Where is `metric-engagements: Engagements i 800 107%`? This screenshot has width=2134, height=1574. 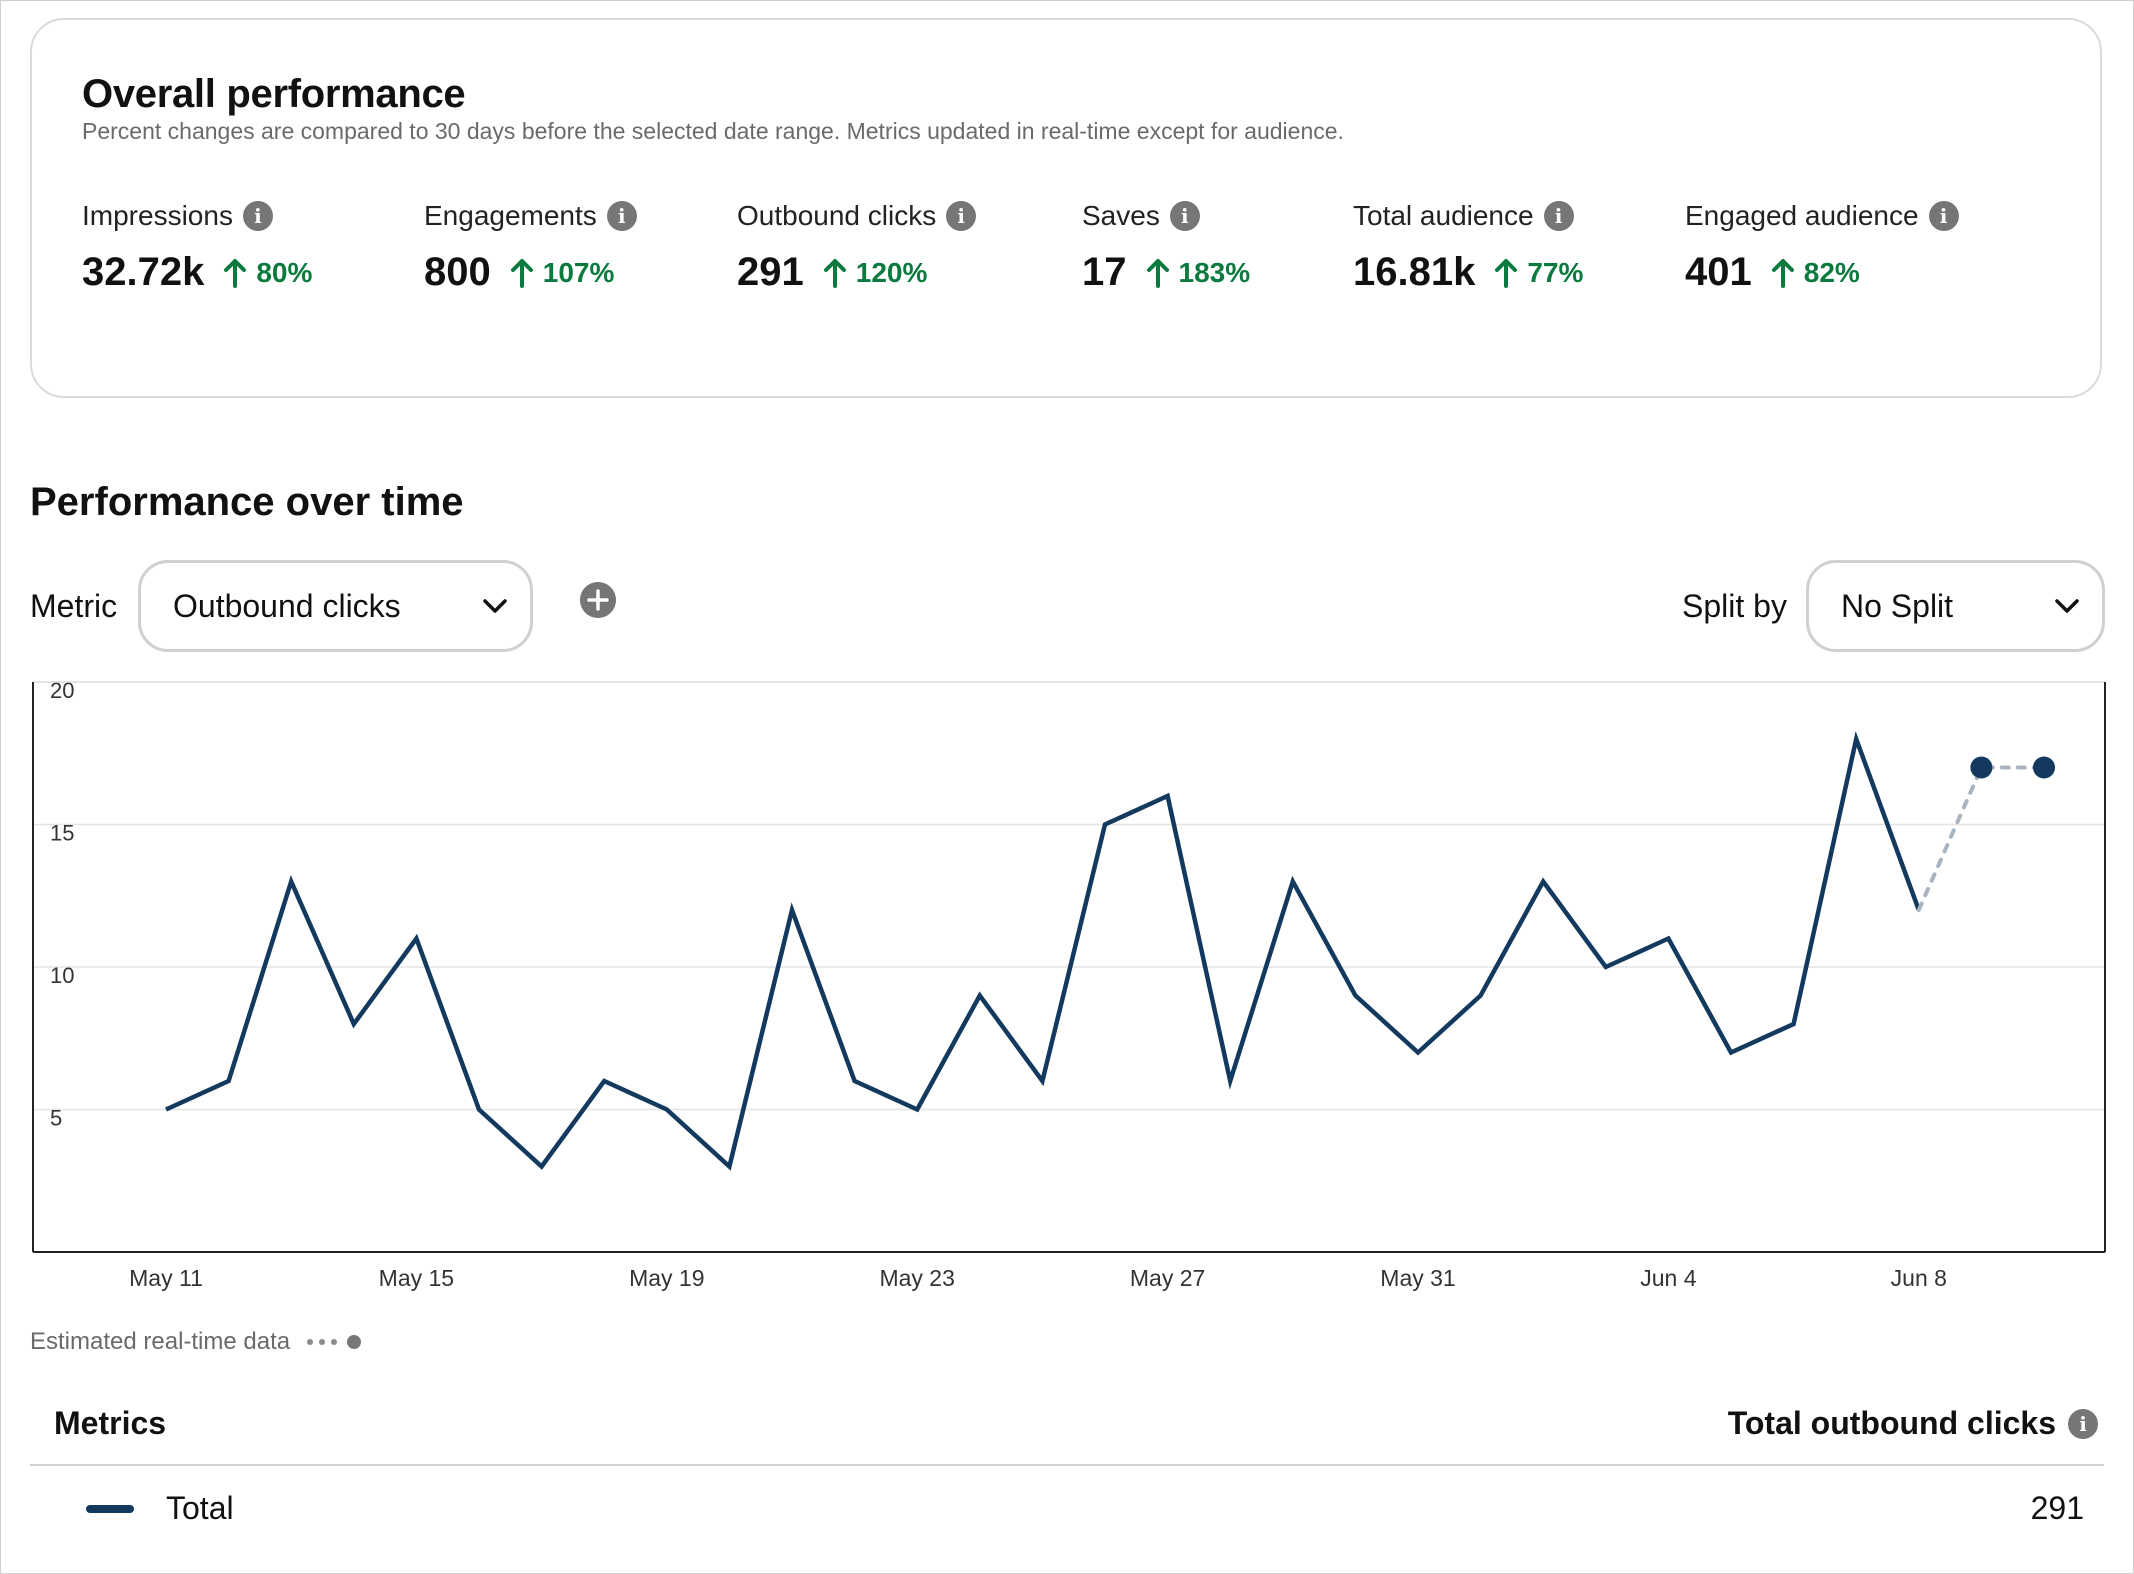
metric-engagements: Engagements i 800 107% is located at coordinates (530, 247).